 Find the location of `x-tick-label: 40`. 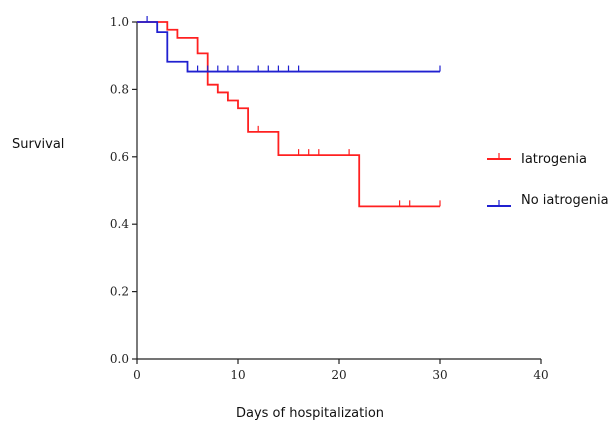

x-tick-label: 40 is located at coordinates (540, 375).